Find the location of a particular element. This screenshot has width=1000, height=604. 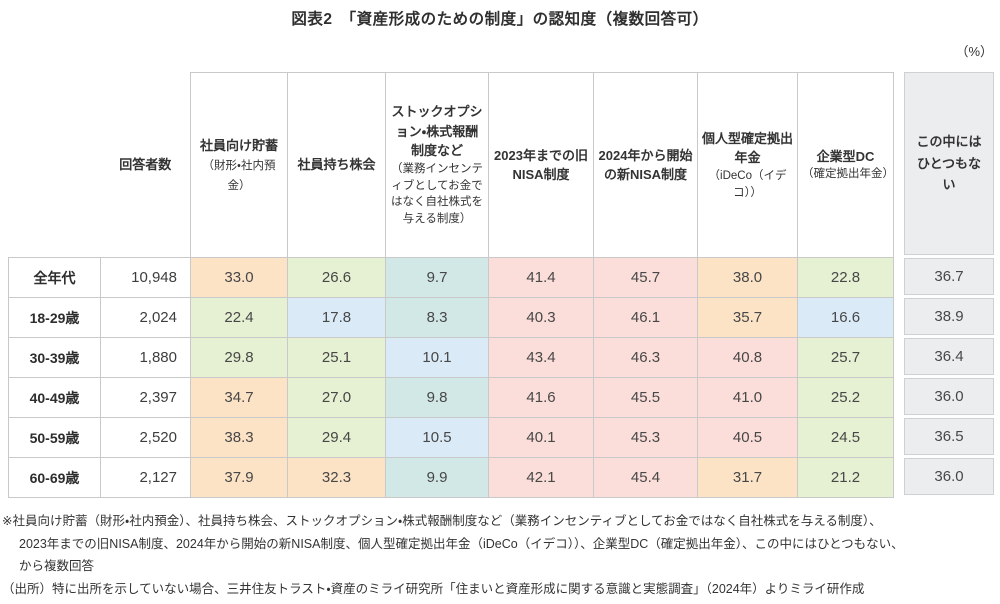

none-column: この中にはひとつもない 36.7 38.9 36.4 36.0 36.5 36.0 is located at coordinates (949, 285).